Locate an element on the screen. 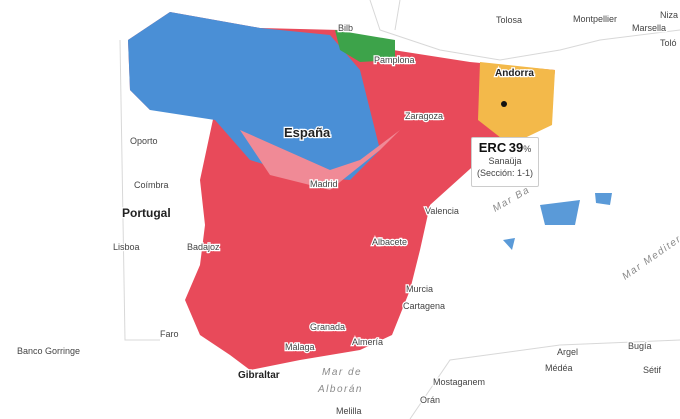  place-label: Bilb is located at coordinates (345, 28).